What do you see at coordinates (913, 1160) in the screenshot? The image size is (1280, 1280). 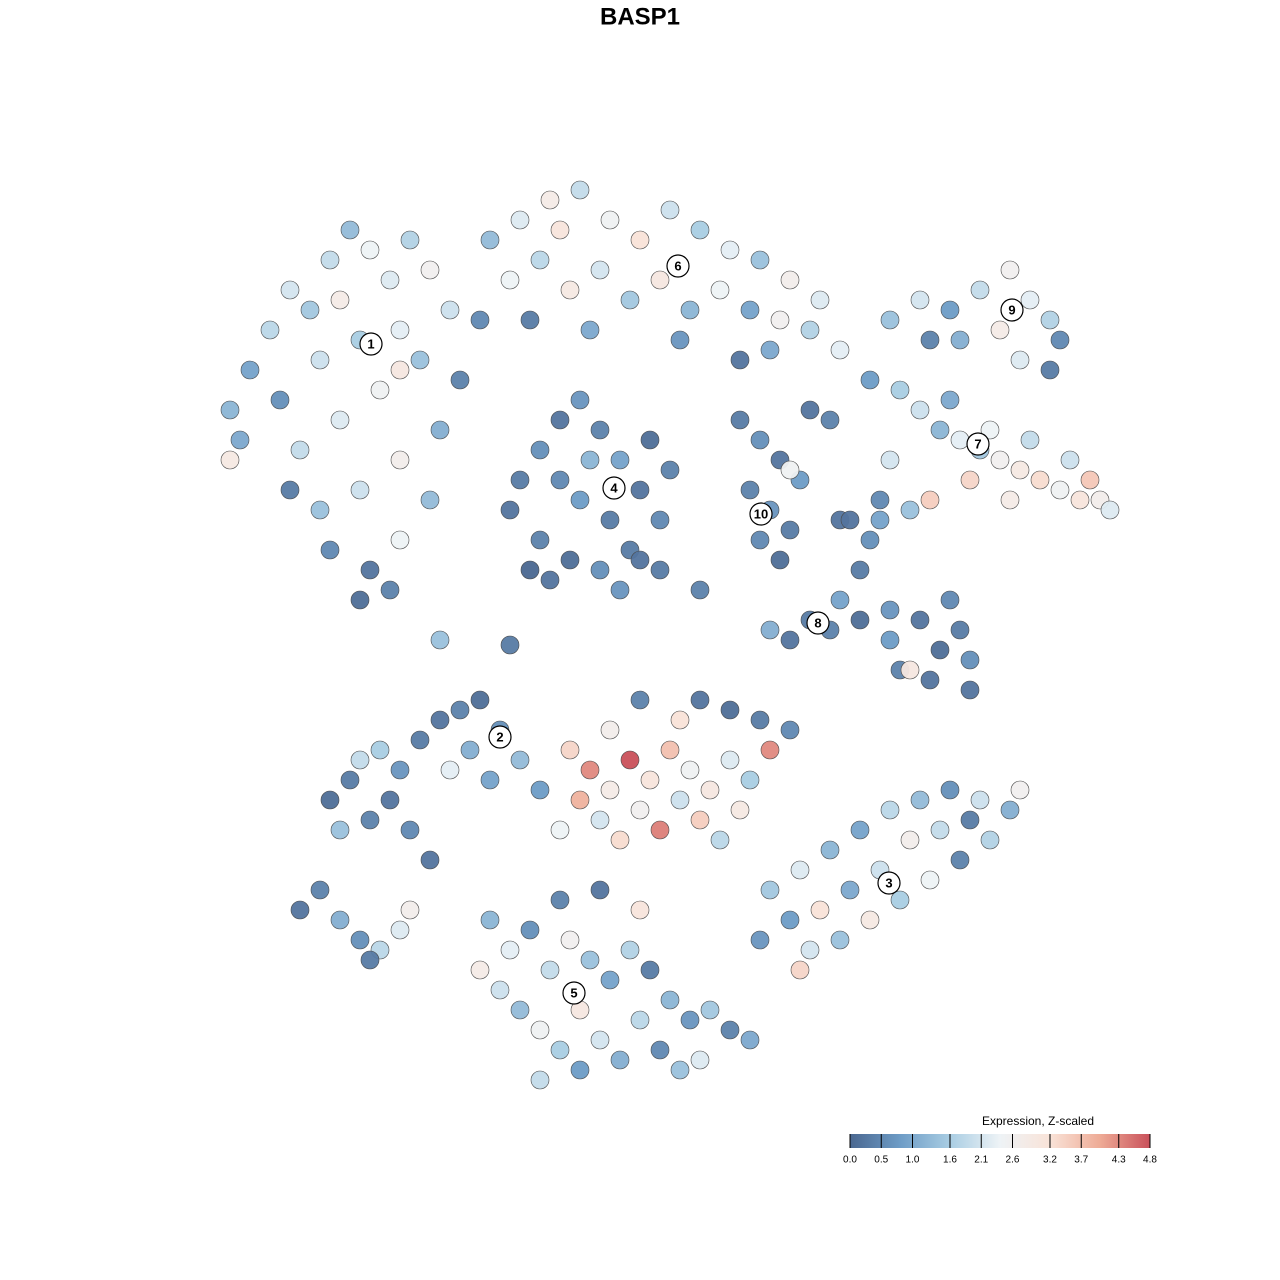 I see `colorbar-tick-label: 1.0` at bounding box center [913, 1160].